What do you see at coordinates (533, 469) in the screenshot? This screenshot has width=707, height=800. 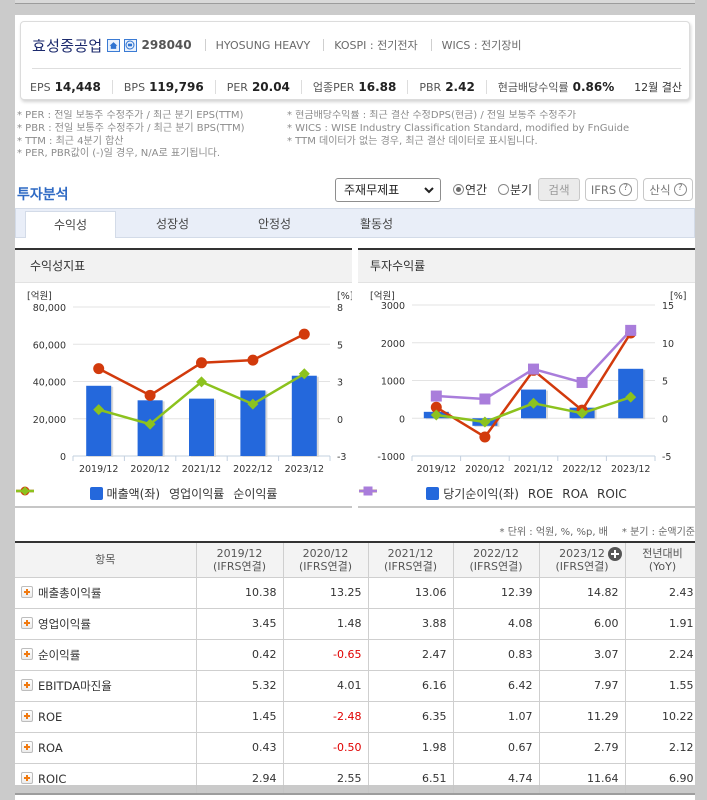 I see `x-category-label: 2021/12` at bounding box center [533, 469].